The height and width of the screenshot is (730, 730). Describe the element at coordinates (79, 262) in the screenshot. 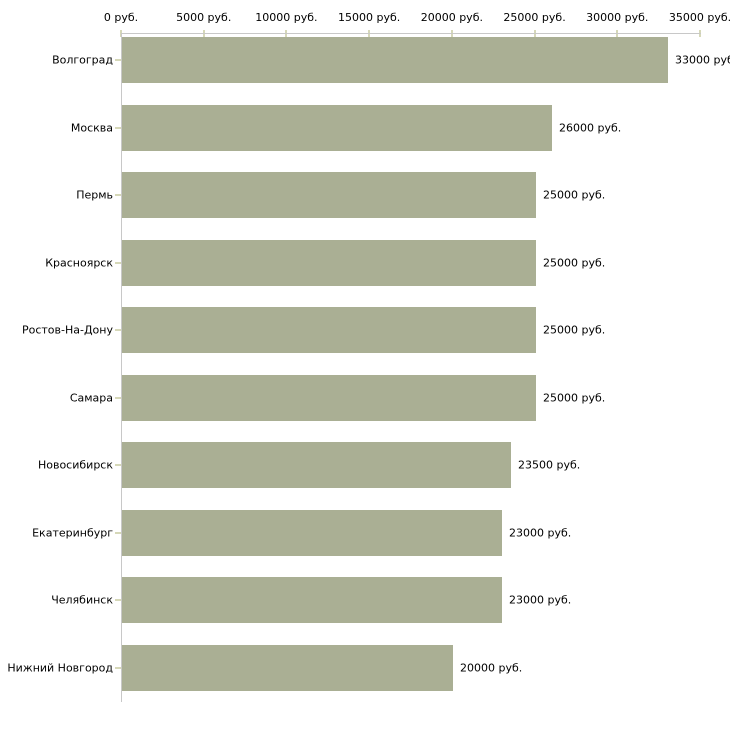

I see `category-label: Красноярск` at that location.